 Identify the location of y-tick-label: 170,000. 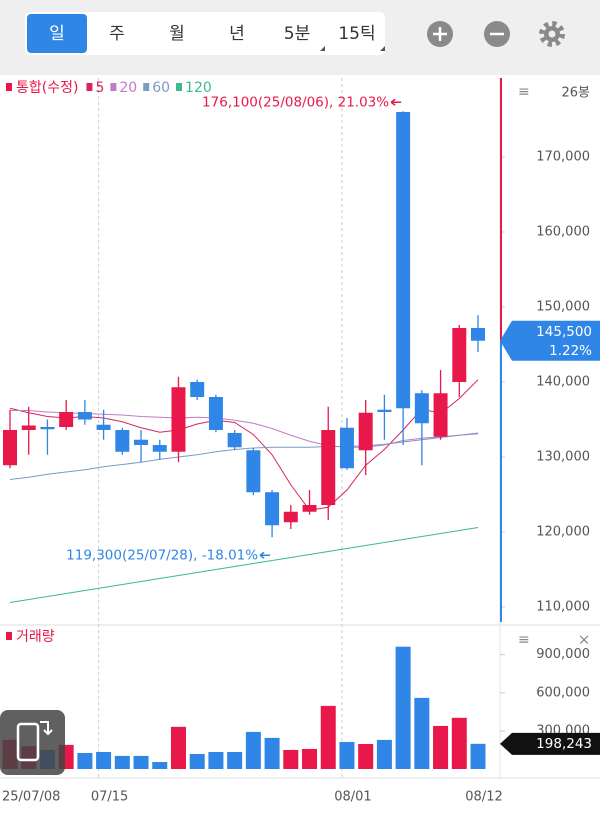
(563, 157).